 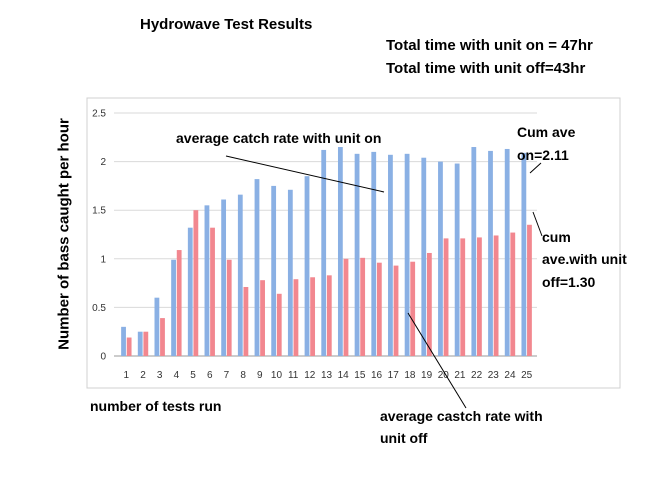 What do you see at coordinates (460, 375) in the screenshot?
I see `x-tick-label: 21` at bounding box center [460, 375].